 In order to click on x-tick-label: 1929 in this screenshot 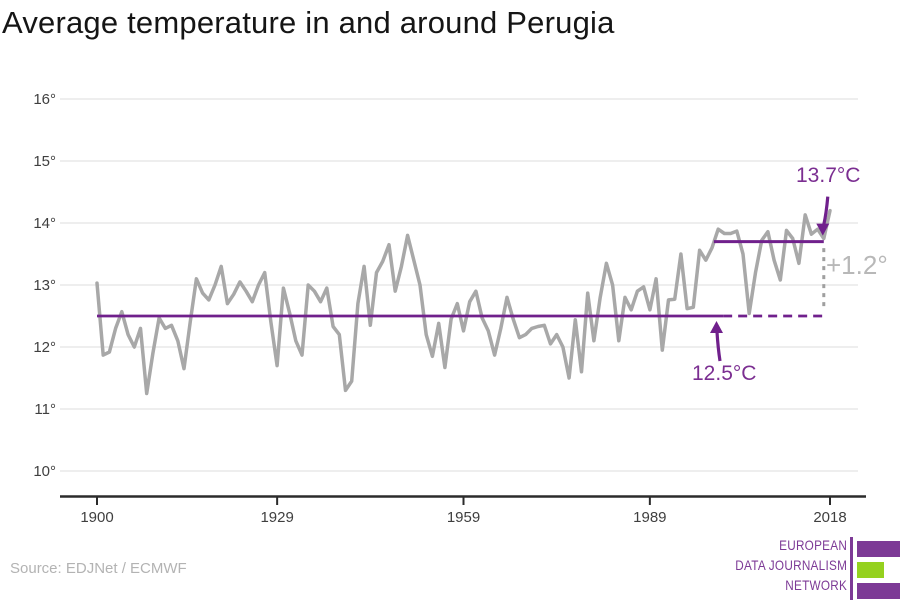, I will do `click(276, 517)`.